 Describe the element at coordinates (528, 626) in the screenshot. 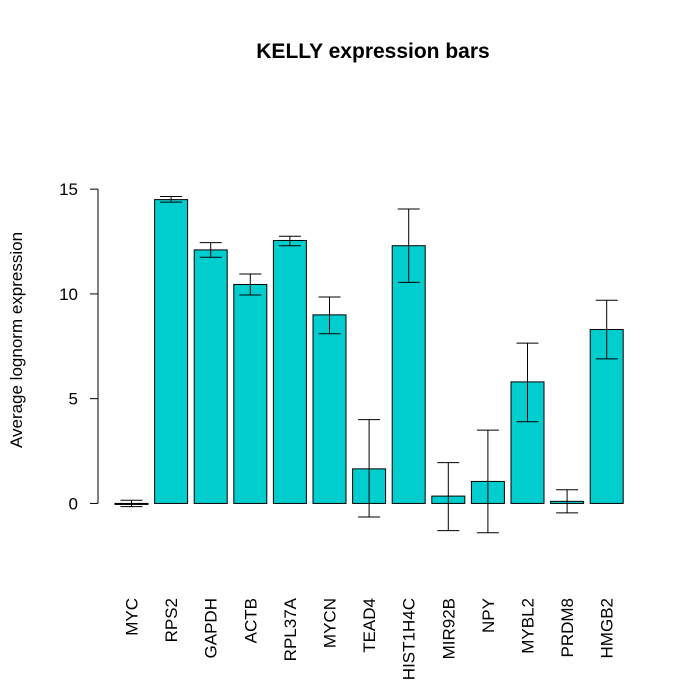

I see `category-label: MYBL2` at that location.